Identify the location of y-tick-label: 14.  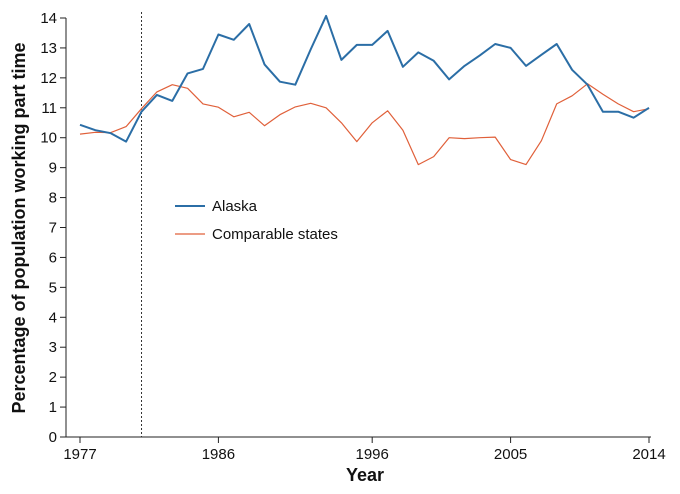
(48, 18).